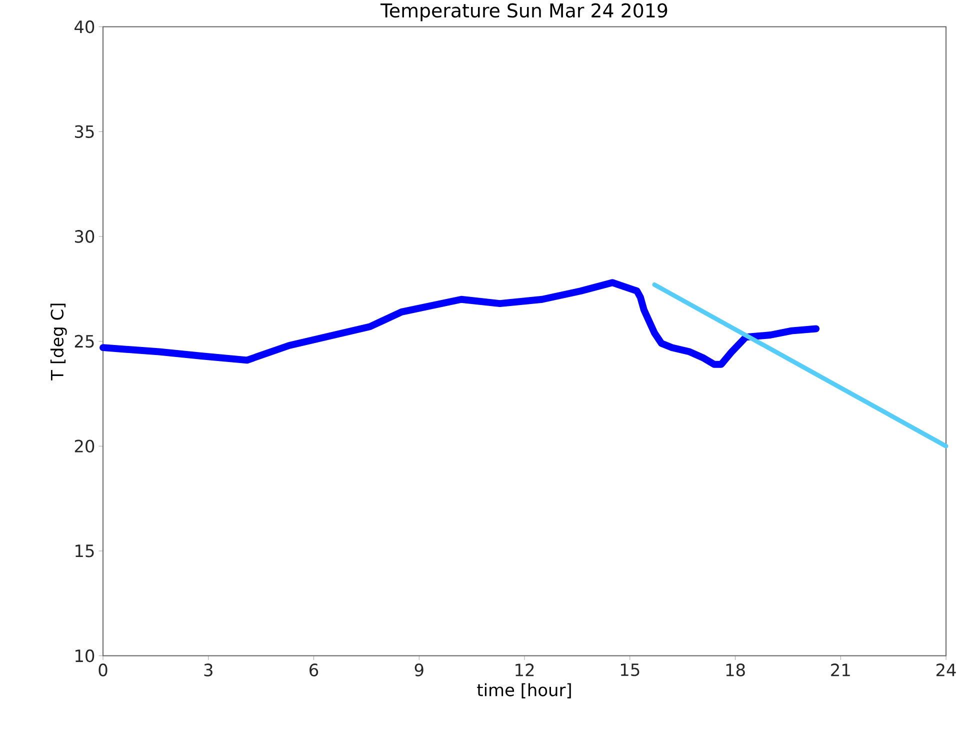 Image resolution: width=965 pixels, height=730 pixels. What do you see at coordinates (840, 670) in the screenshot?
I see `x-tick-label: 21` at bounding box center [840, 670].